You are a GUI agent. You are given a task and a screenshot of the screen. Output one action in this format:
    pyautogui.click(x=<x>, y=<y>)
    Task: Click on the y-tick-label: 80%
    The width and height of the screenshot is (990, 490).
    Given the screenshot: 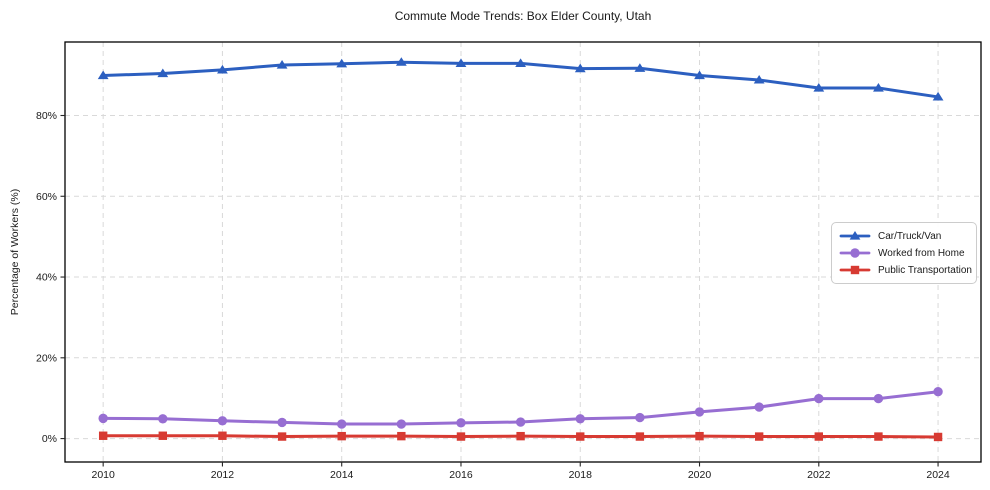 What is the action you would take?
    pyautogui.click(x=46, y=116)
    